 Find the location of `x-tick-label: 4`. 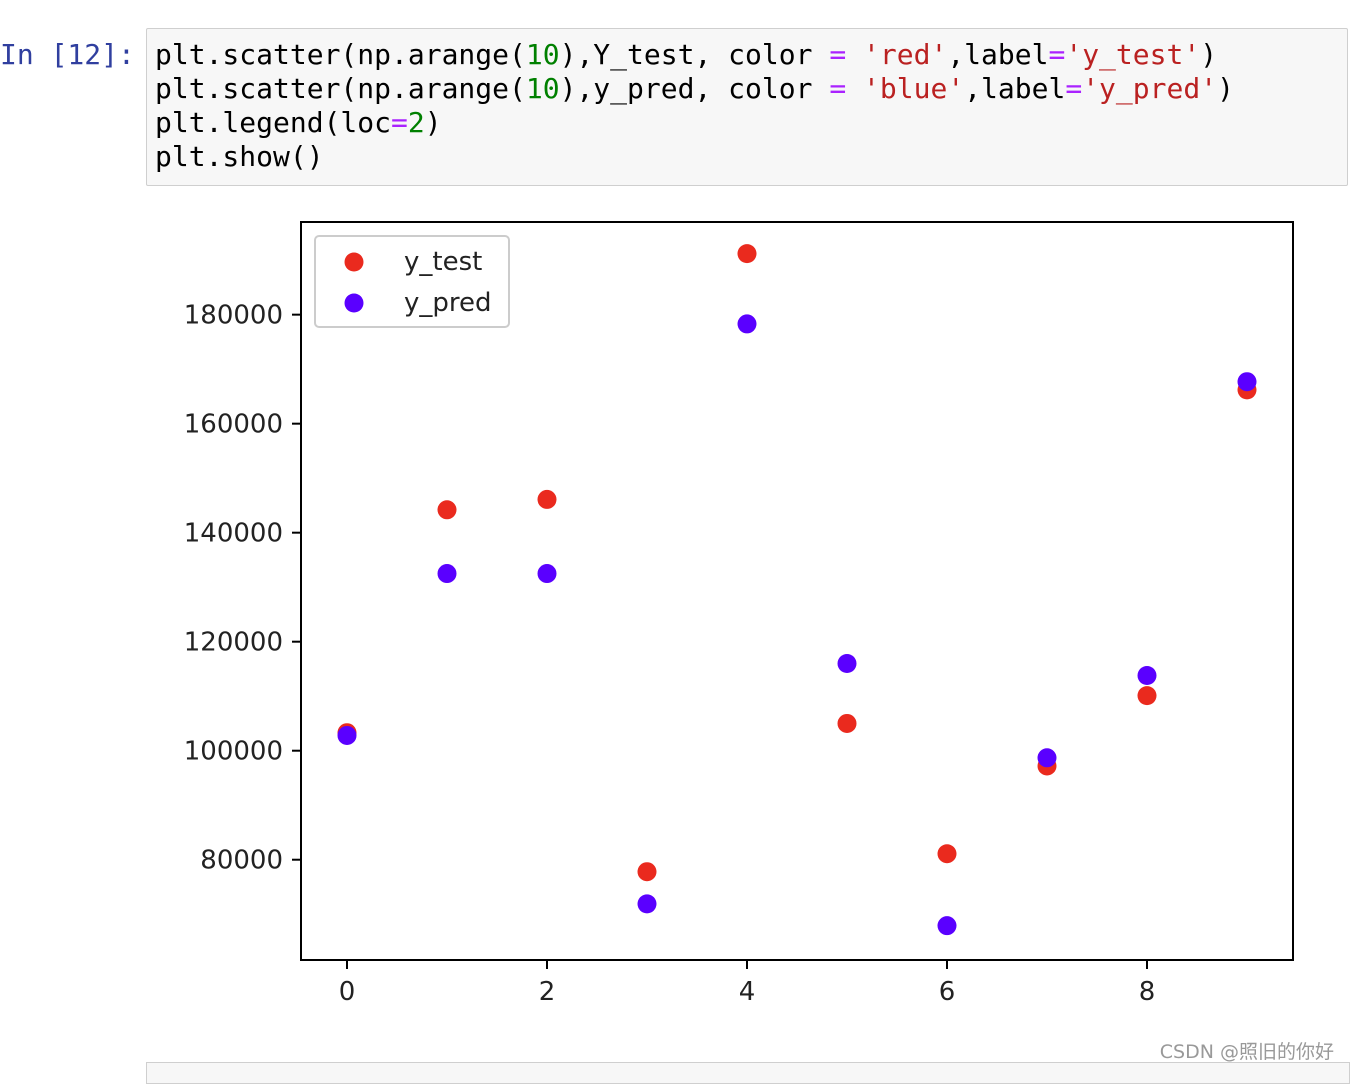

x-tick-label: 4 is located at coordinates (747, 992).